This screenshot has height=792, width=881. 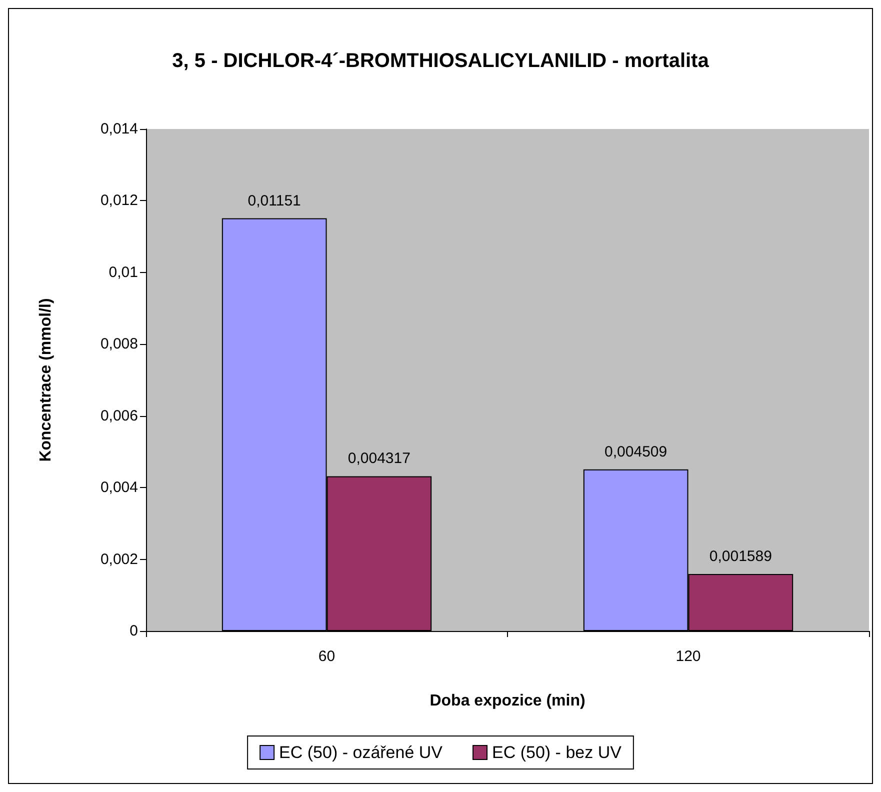 What do you see at coordinates (508, 701) in the screenshot?
I see `x-axis-title: Doba expozice (min)` at bounding box center [508, 701].